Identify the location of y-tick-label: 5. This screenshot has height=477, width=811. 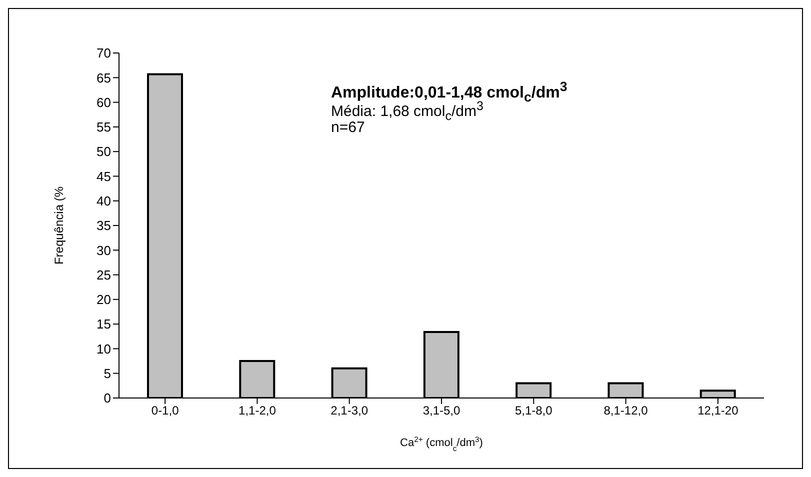
(107, 373).